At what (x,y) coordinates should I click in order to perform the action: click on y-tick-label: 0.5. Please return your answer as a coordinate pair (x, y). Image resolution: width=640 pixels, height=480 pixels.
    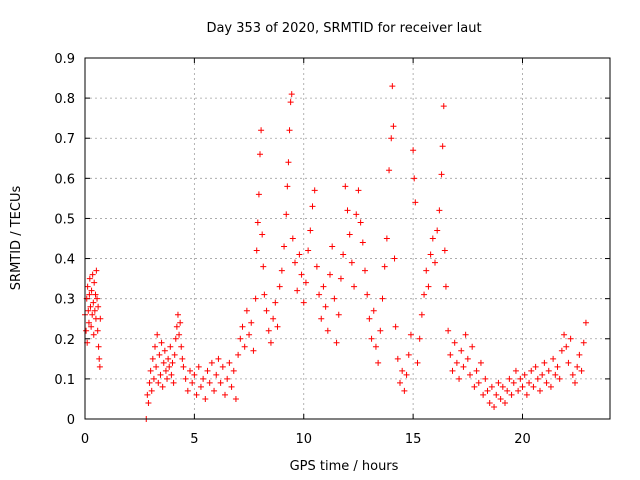
    Looking at the image, I should click on (64, 219).